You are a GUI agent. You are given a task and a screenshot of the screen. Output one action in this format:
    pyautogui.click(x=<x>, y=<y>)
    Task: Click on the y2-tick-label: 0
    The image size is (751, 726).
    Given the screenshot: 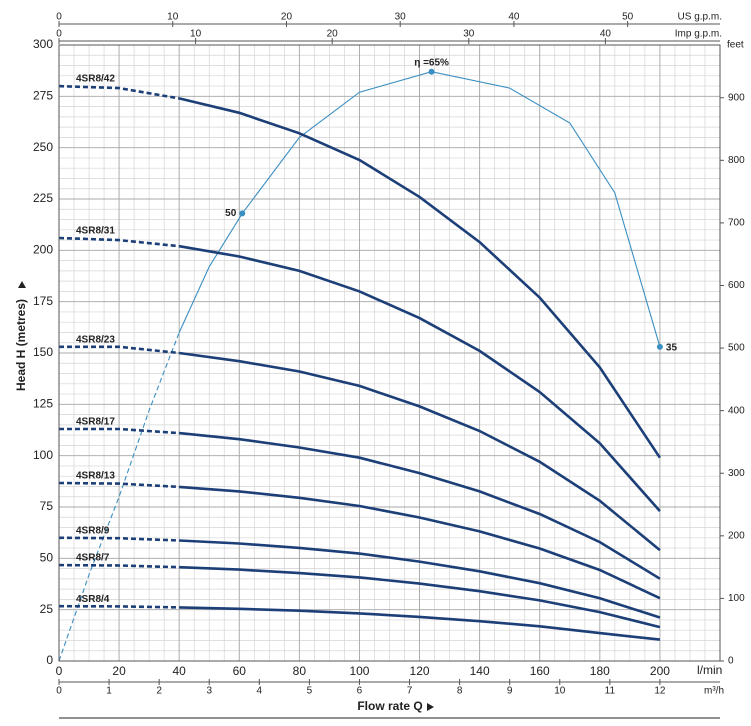 What is the action you would take?
    pyautogui.click(x=731, y=661)
    